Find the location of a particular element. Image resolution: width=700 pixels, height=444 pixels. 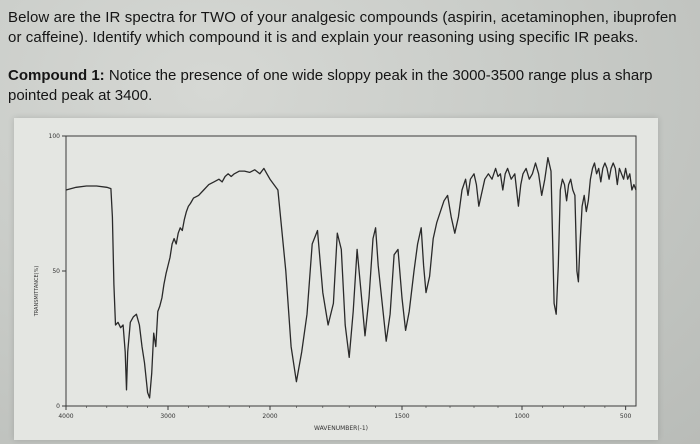

y-tick-label: 50 is located at coordinates (56, 271).